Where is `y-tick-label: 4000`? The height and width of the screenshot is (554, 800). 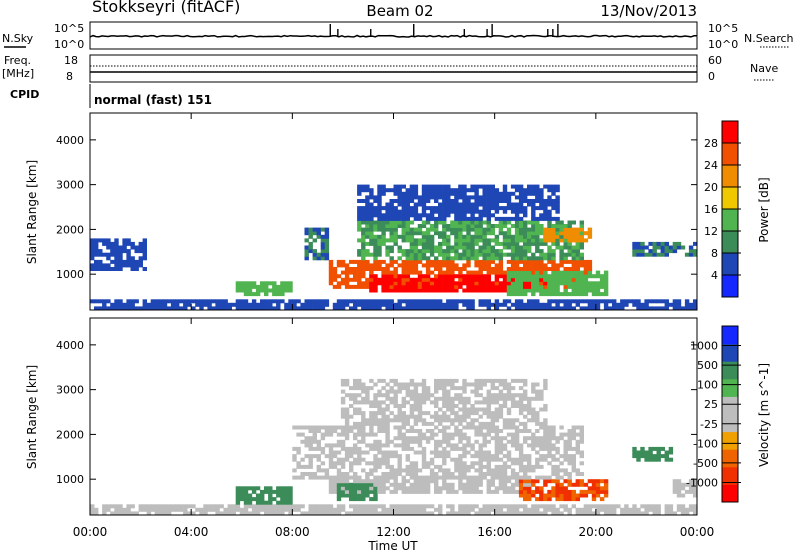 y-tick-label: 4000 is located at coordinates (70, 140).